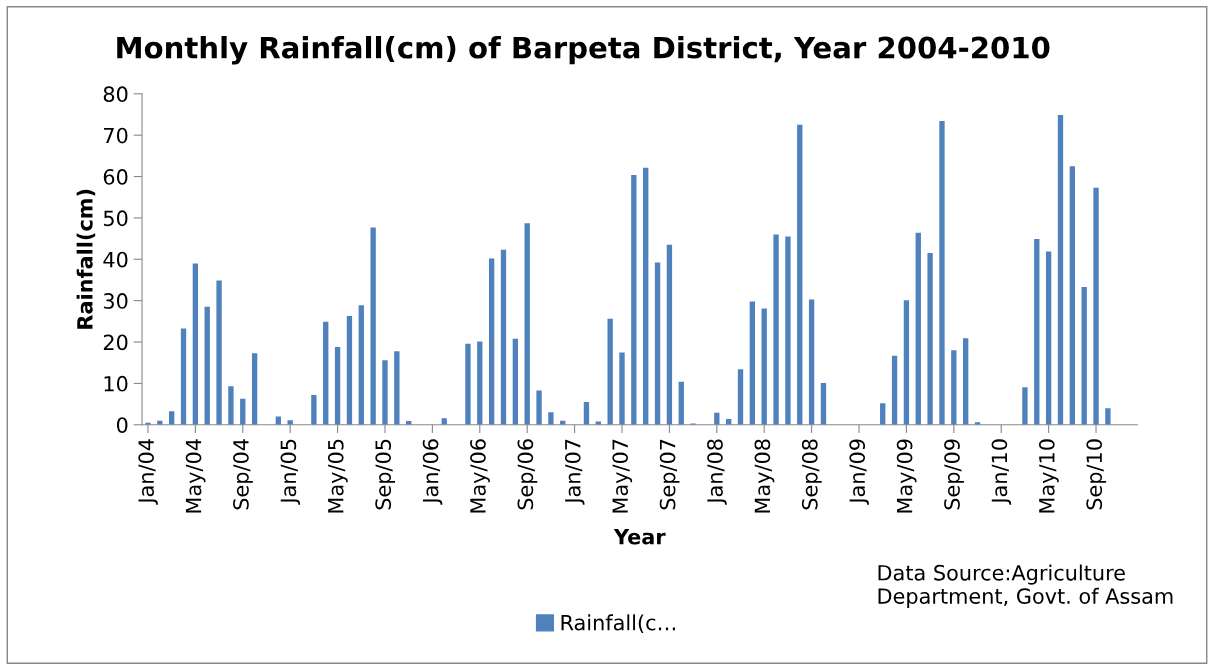 This screenshot has height=670, width=1214. I want to click on y-tick-label: 40, so click(115, 259).